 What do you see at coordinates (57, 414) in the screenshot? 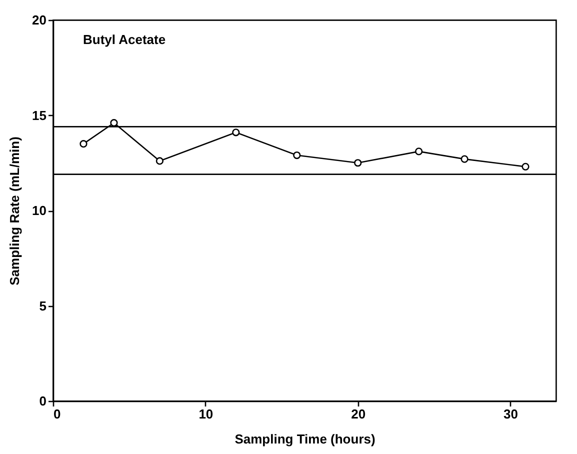
I see `x-tick-label: 0` at bounding box center [57, 414].